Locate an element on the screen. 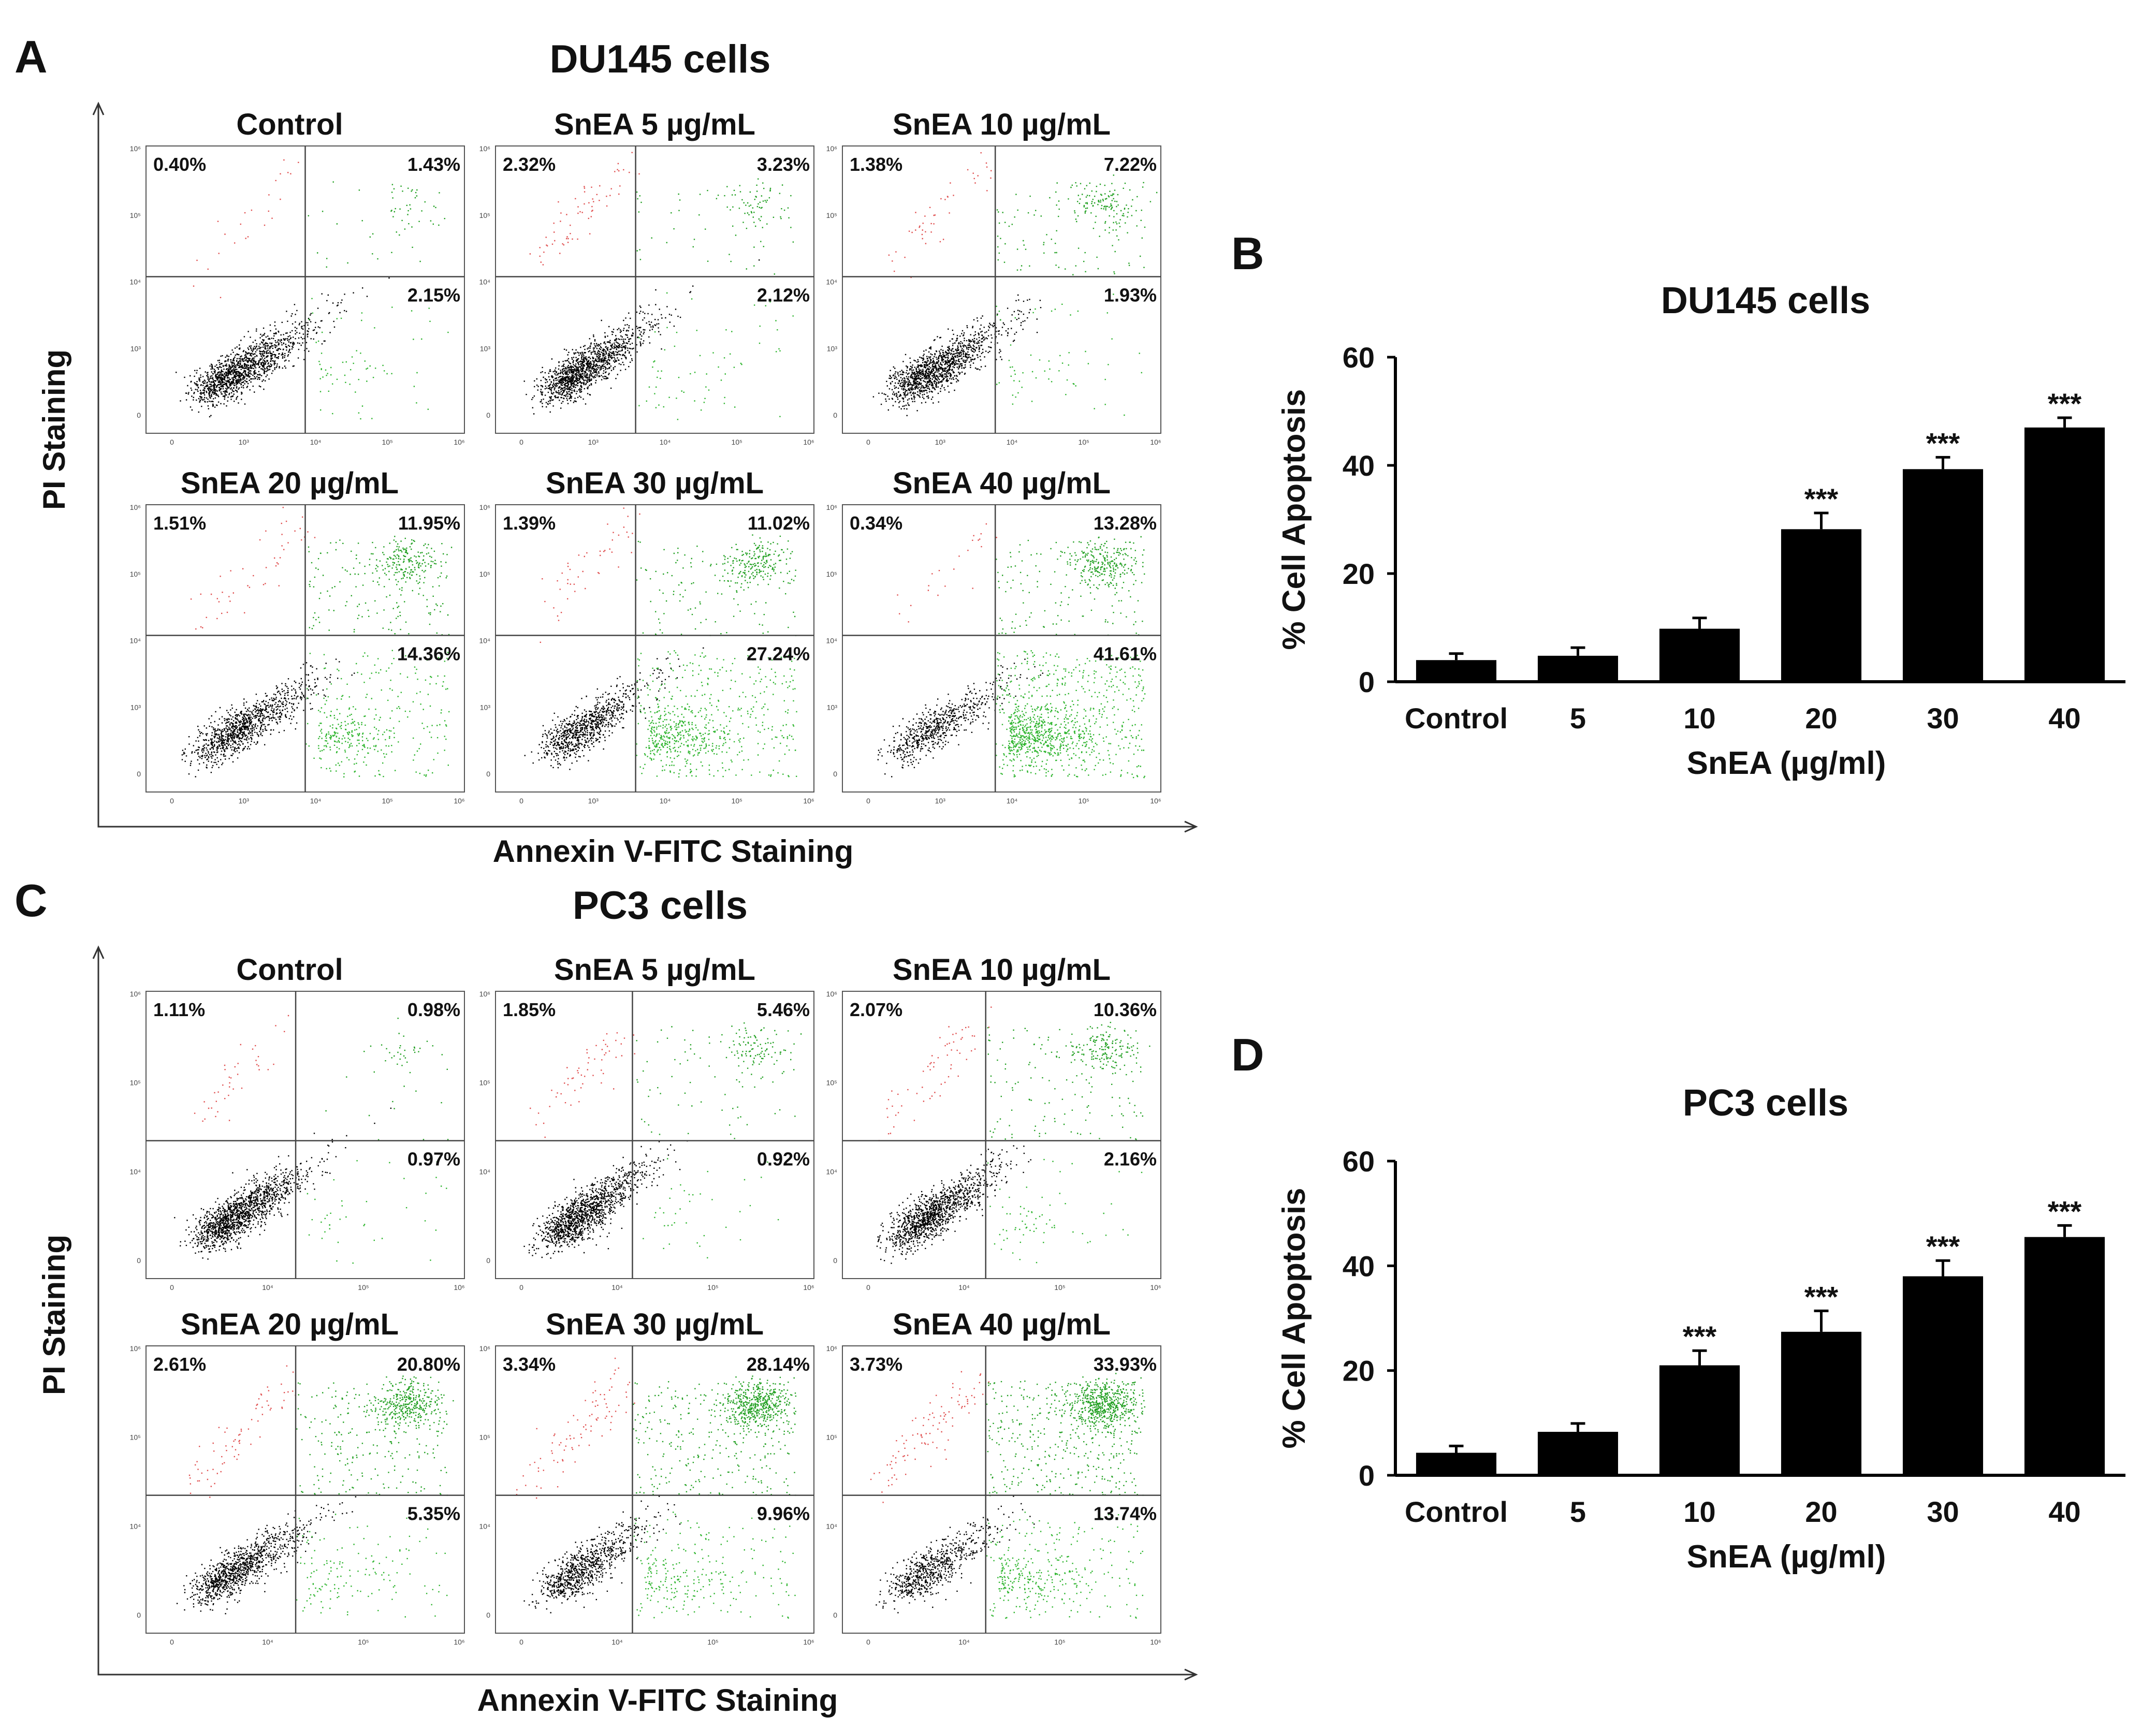  panel-c-xlabel: Annexin V-FITC Staining is located at coordinates (658, 1700).